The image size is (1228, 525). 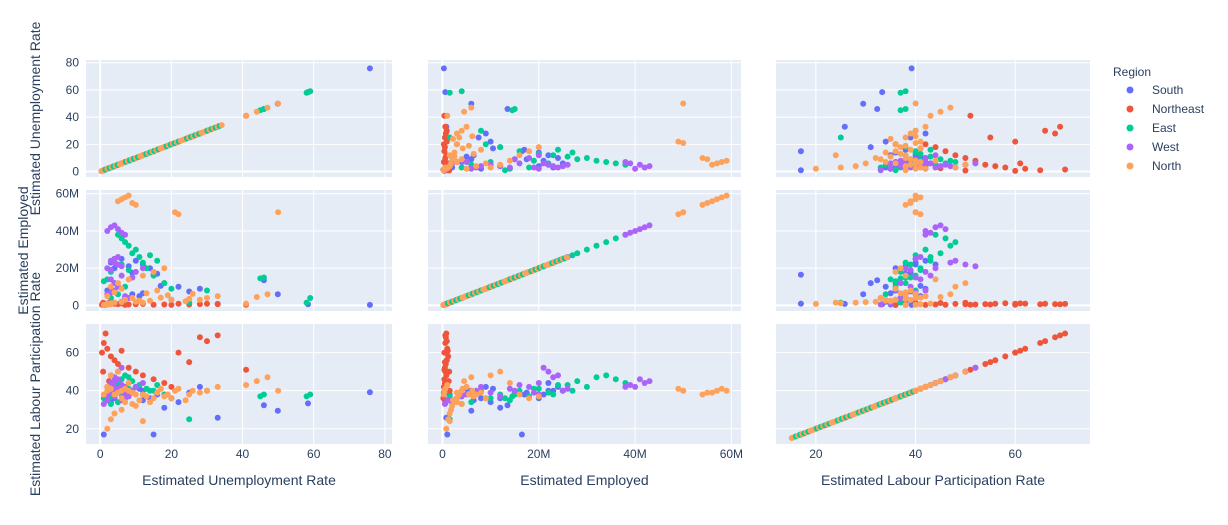 What do you see at coordinates (1151, 128) in the screenshot?
I see `legend-item-east: East` at bounding box center [1151, 128].